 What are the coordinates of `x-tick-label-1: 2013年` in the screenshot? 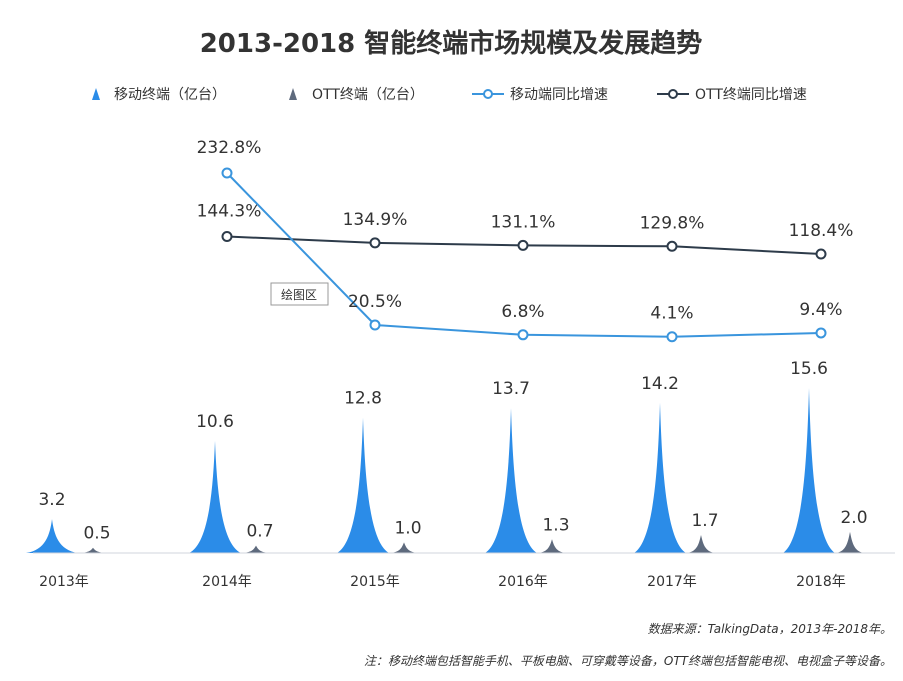 It's located at (64, 582).